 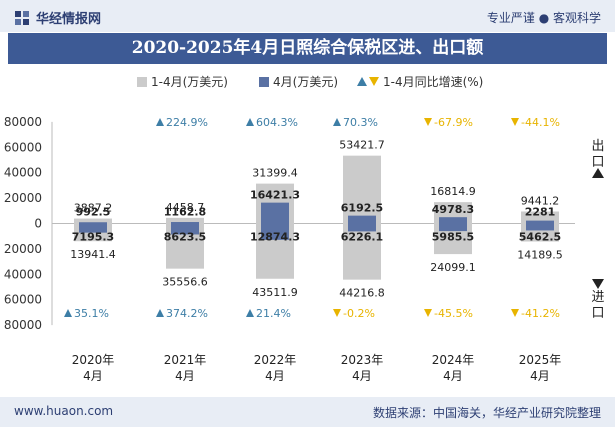 I want to click on export-cumulative-label: 53421.7, so click(x=362, y=145).